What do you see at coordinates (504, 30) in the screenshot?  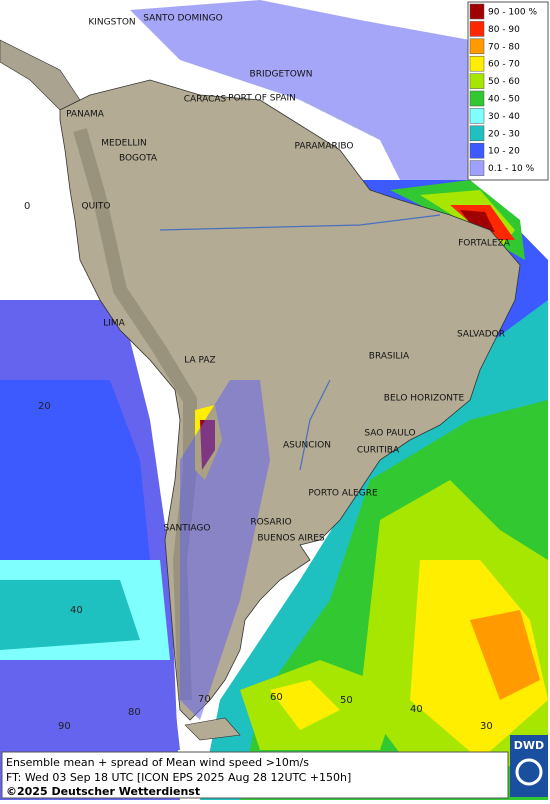 I see `legend-label: 80 - 90` at bounding box center [504, 30].